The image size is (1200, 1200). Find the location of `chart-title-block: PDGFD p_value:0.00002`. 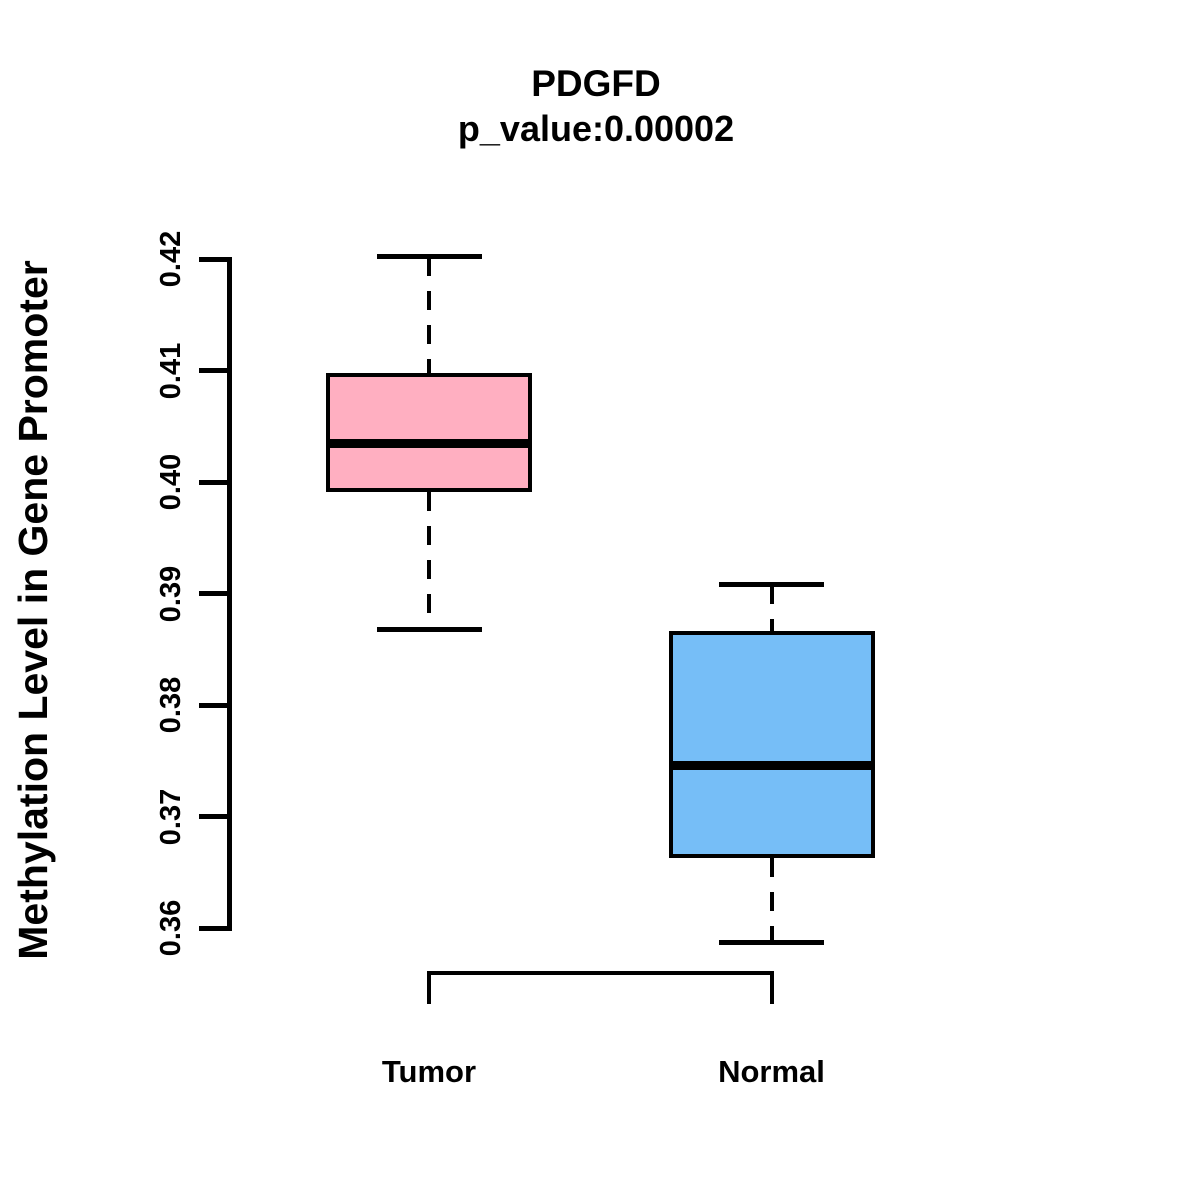

chart-title-block: PDGFD p_value:0.00002 is located at coordinates (596, 107).